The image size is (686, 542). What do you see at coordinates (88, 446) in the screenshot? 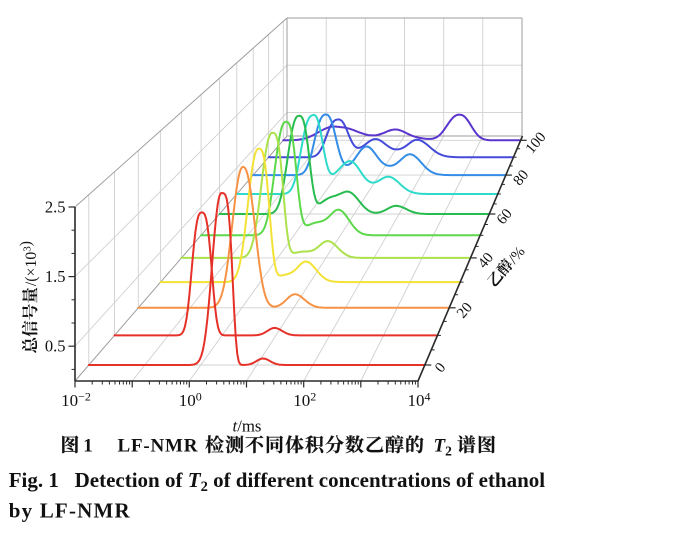
I see `svg-text: 1` at bounding box center [88, 446].